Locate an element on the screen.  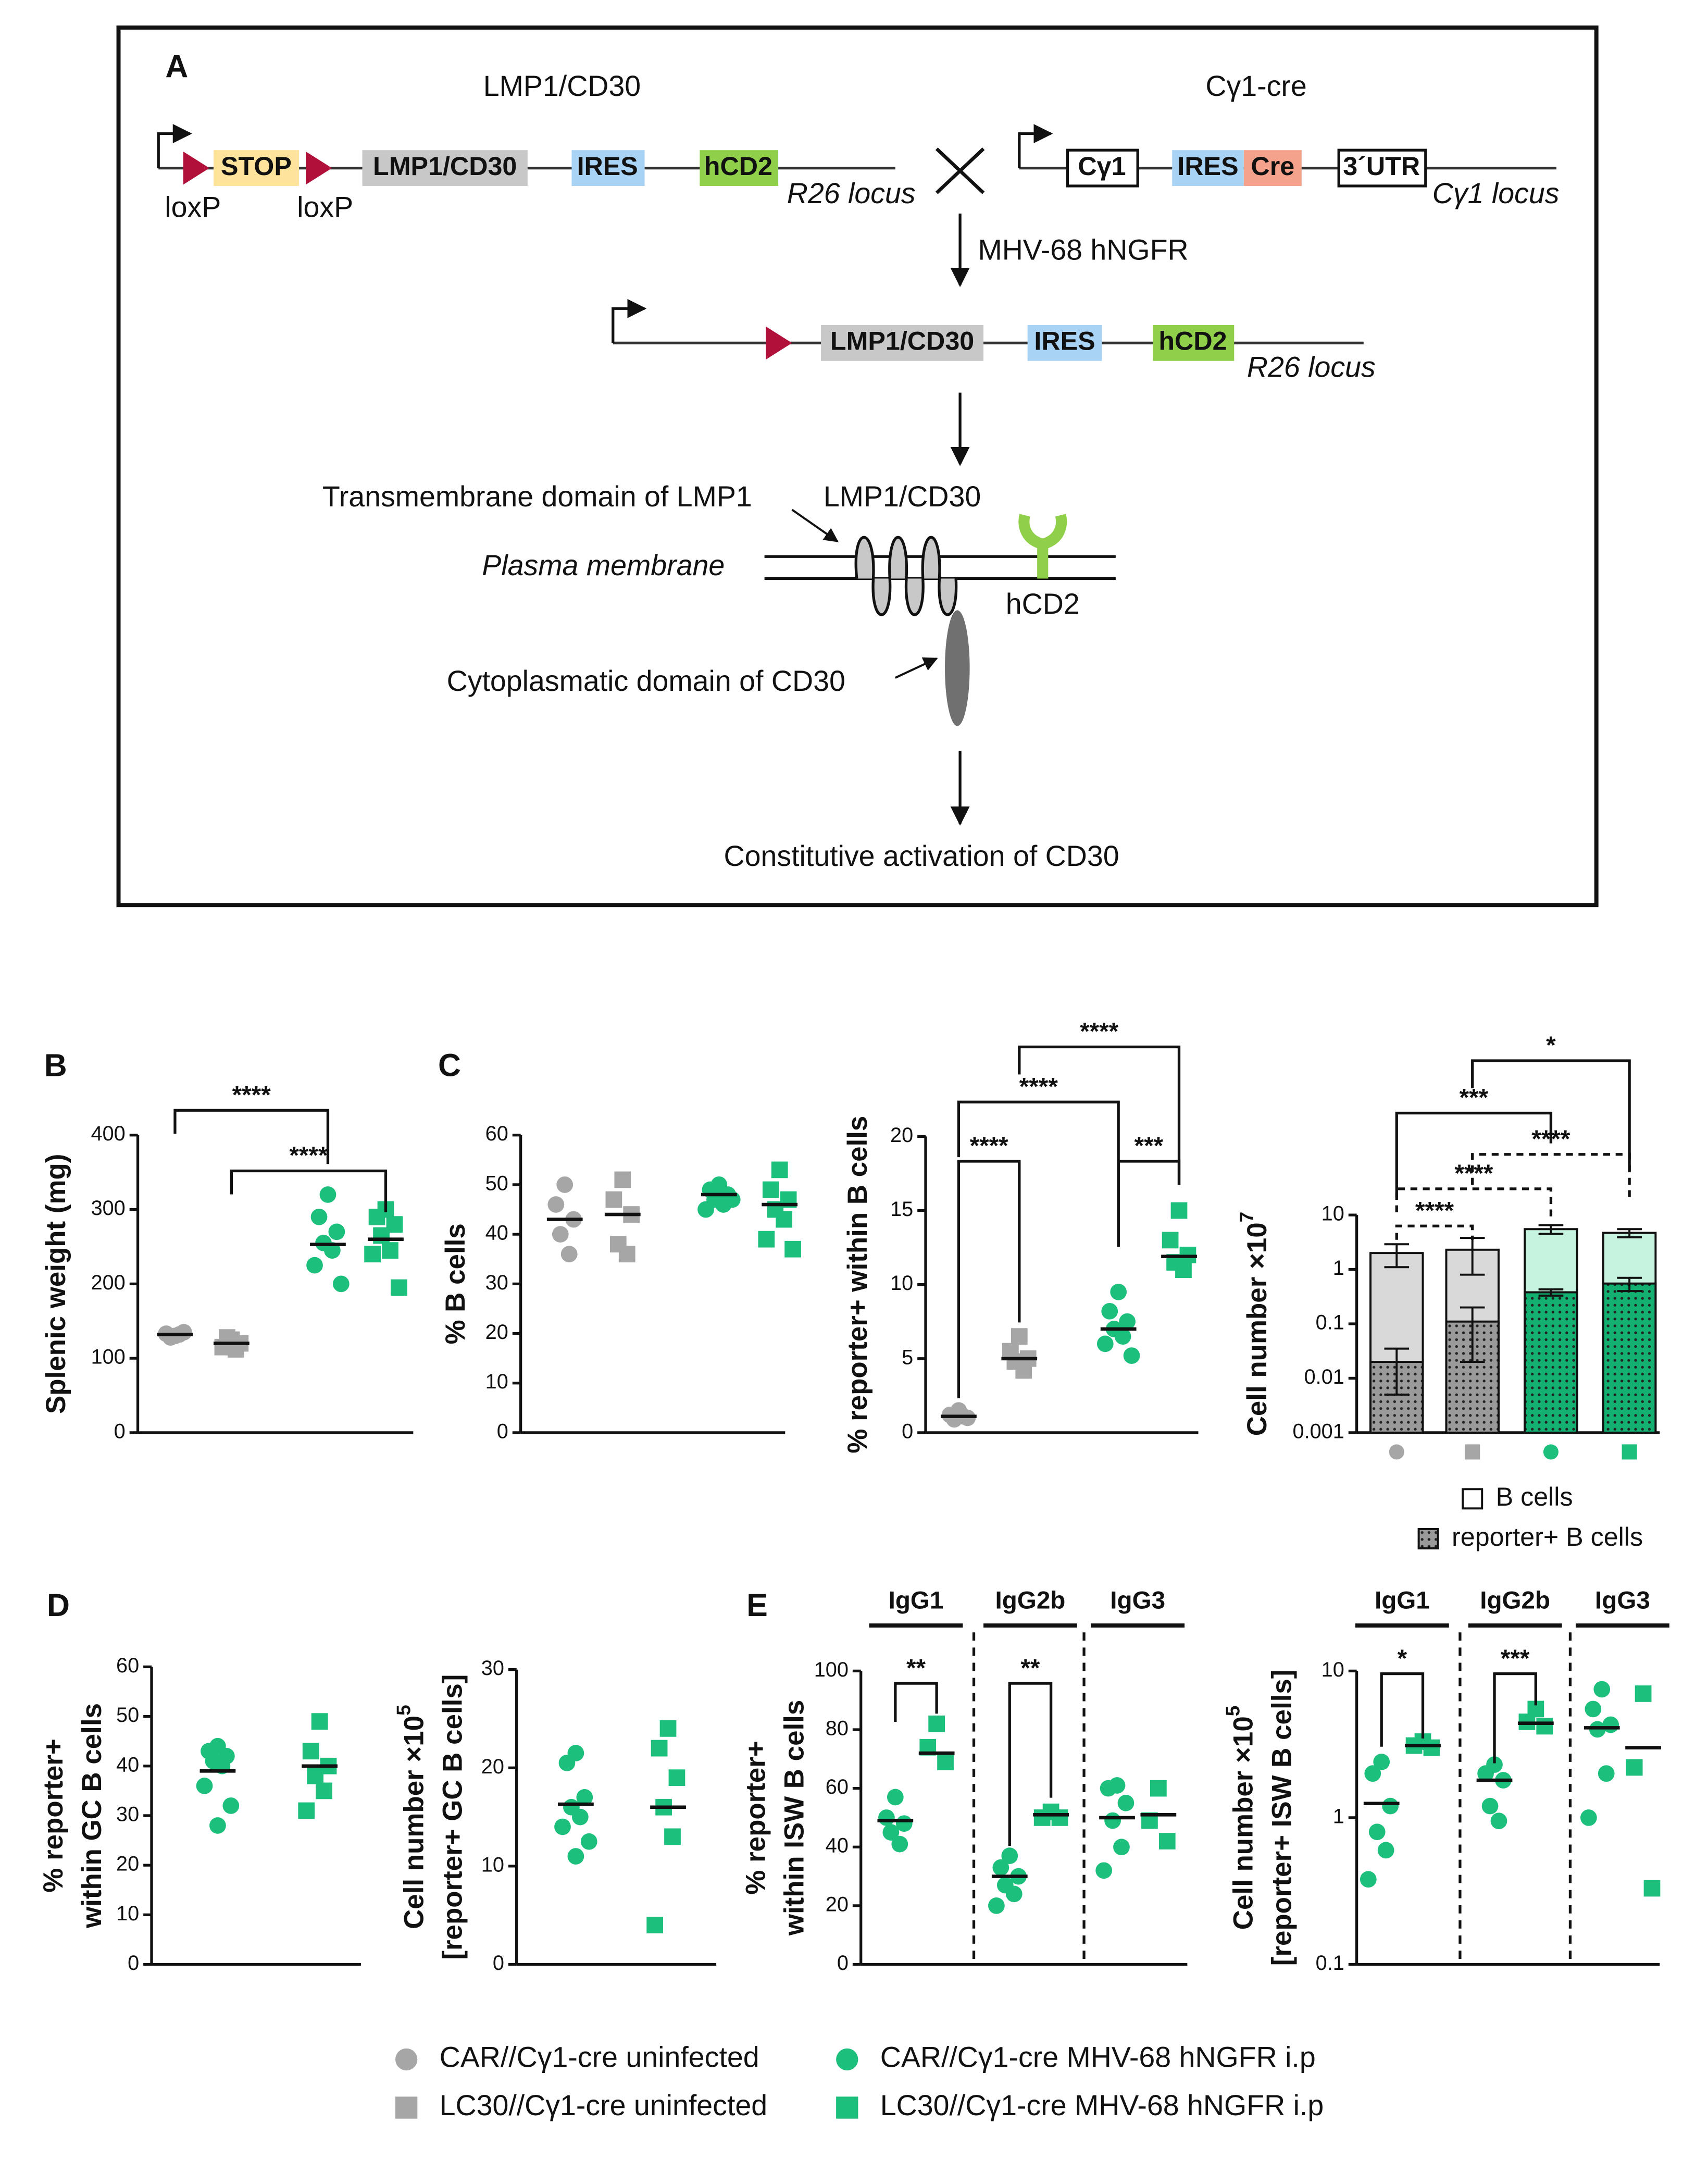
construct-title: Cγ1-cre is located at coordinates (1256, 86).